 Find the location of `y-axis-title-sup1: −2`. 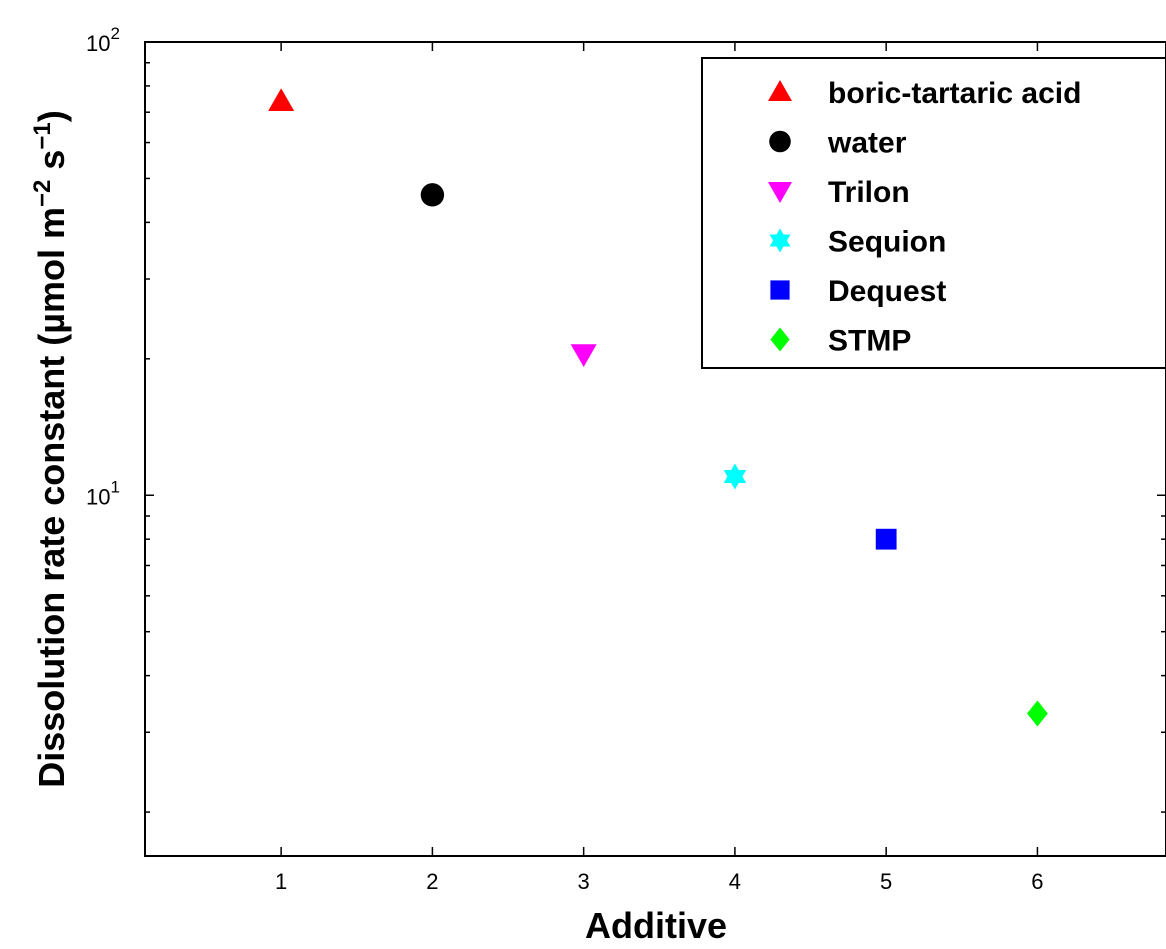

y-axis-title-sup1: −2 is located at coordinates (42, 193).